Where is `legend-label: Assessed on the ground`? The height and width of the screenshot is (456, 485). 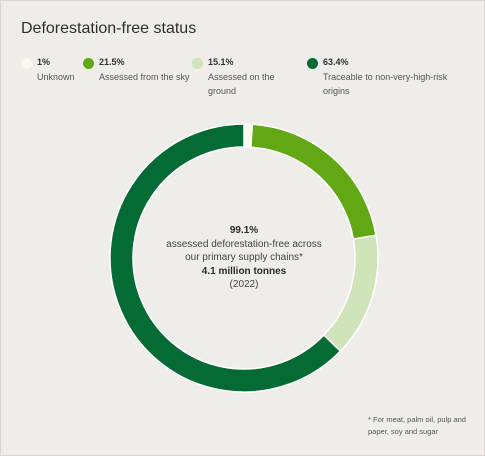 legend-label: Assessed on the ground is located at coordinates (241, 84).